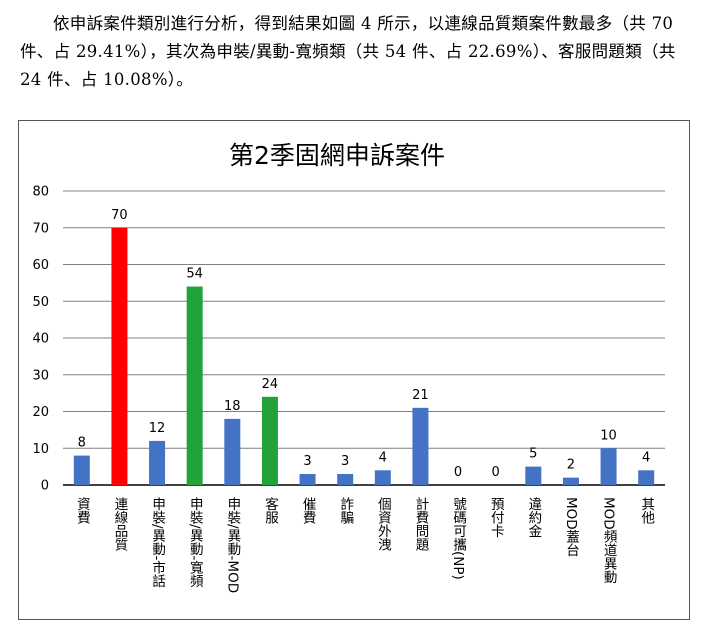 The height and width of the screenshot is (629, 720). What do you see at coordinates (40, 228) in the screenshot?
I see `y-tick-label: 70` at bounding box center [40, 228].